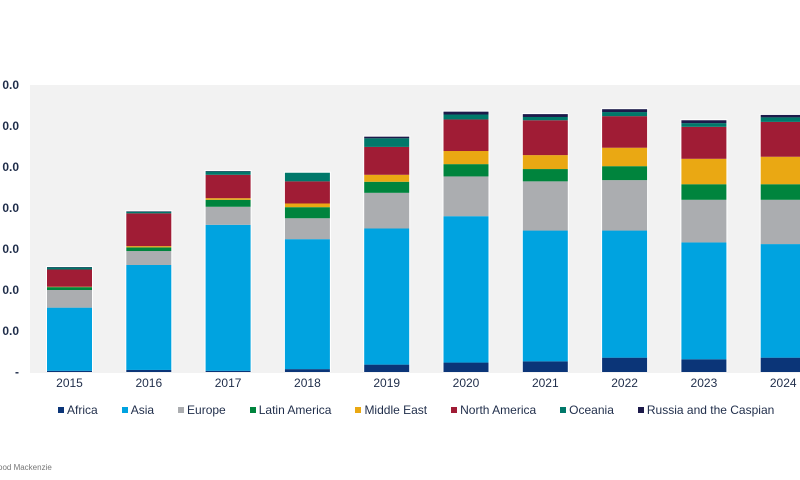 The width and height of the screenshot is (800, 480). Describe the element at coordinates (148, 383) in the screenshot. I see `x-tick-label: 2016` at that location.